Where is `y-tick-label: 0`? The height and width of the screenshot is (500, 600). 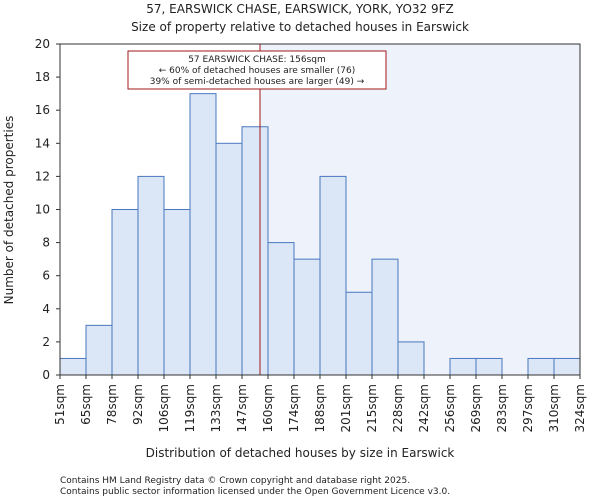
y-tick-label: 0 is located at coordinates (46, 375).